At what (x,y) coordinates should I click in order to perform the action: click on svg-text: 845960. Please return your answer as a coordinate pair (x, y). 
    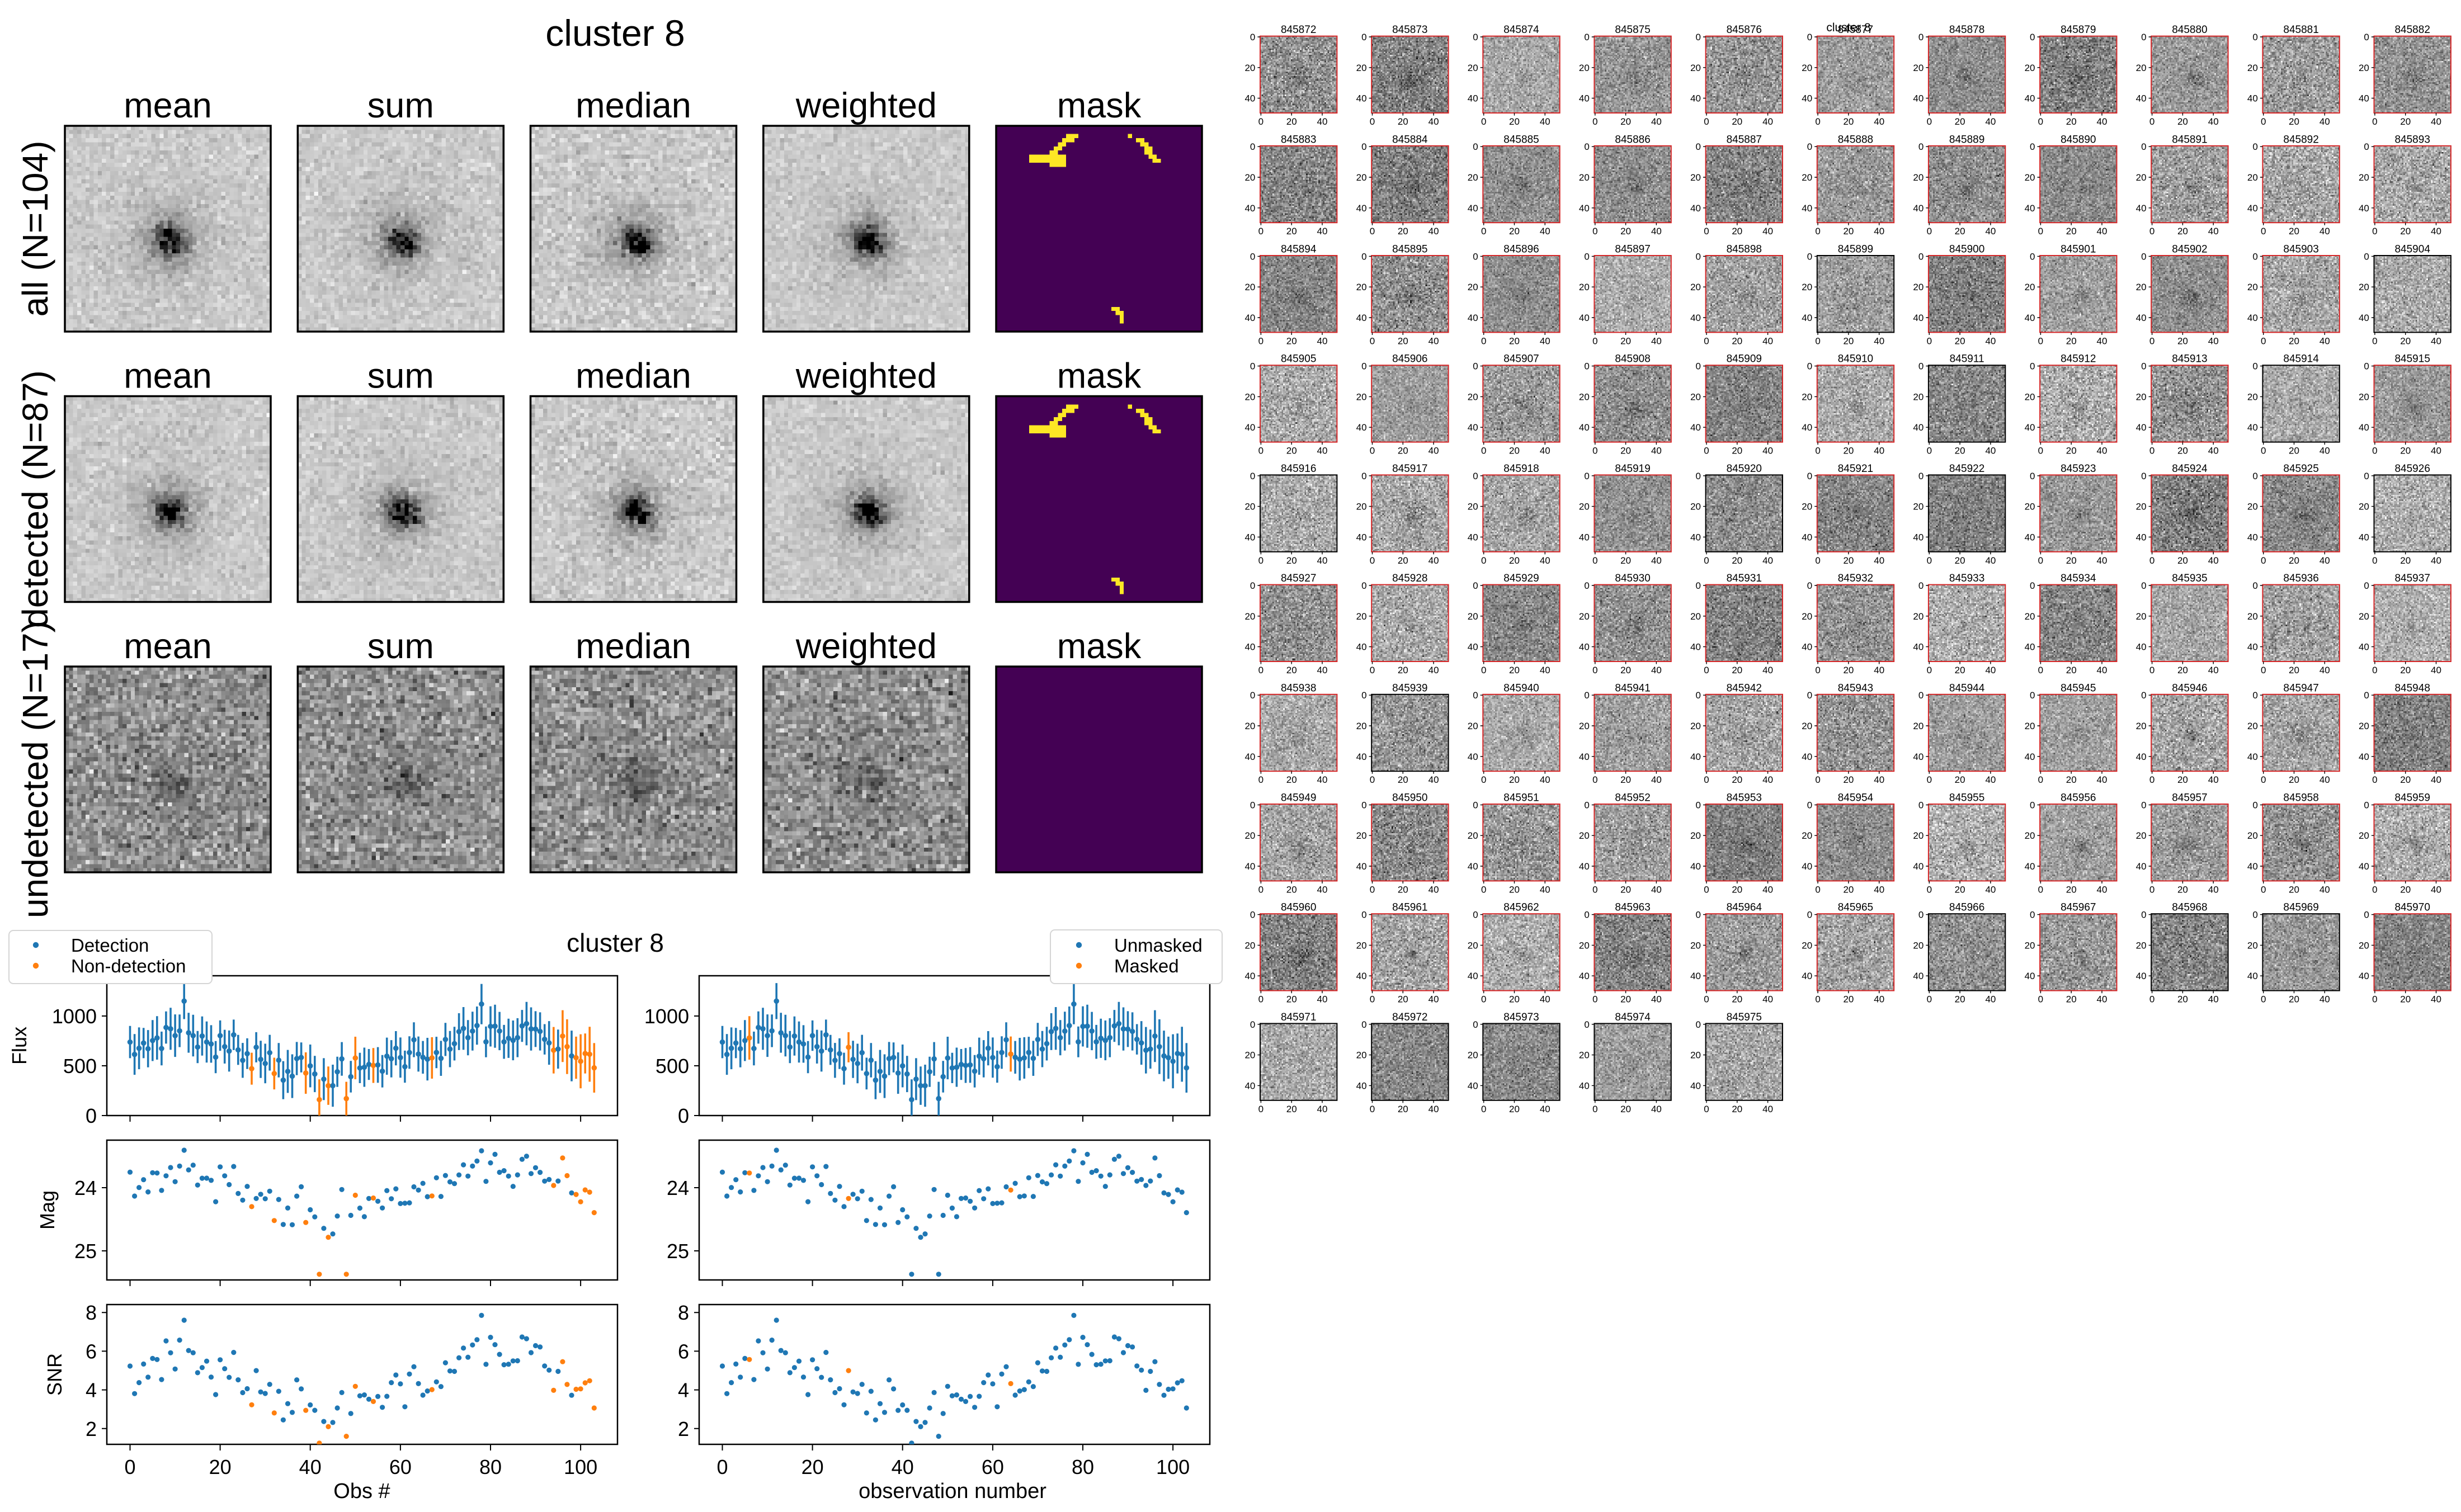
    Looking at the image, I should click on (1298, 908).